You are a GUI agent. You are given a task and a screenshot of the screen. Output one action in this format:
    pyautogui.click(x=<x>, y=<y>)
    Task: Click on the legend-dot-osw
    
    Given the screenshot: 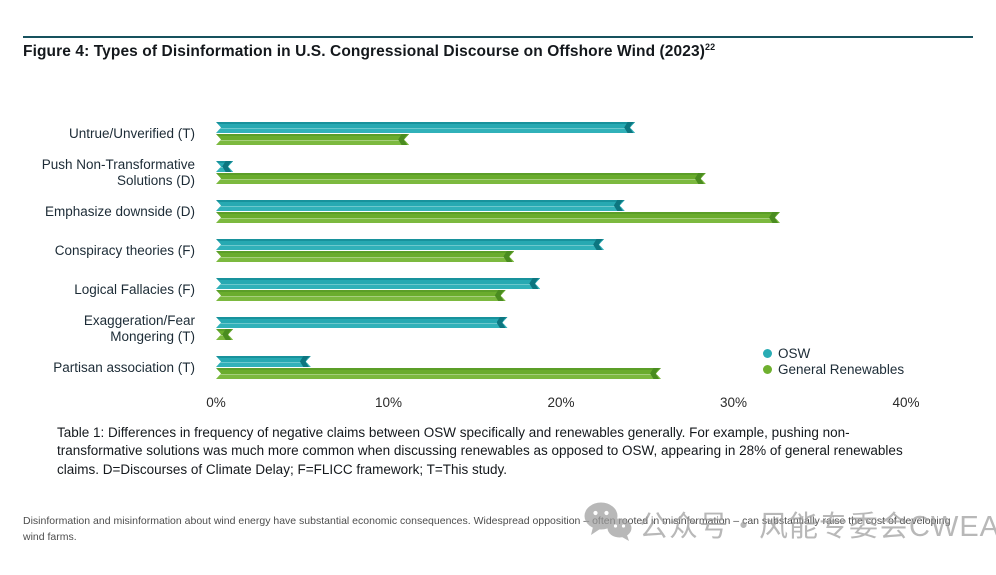 What is the action you would take?
    pyautogui.click(x=767, y=353)
    